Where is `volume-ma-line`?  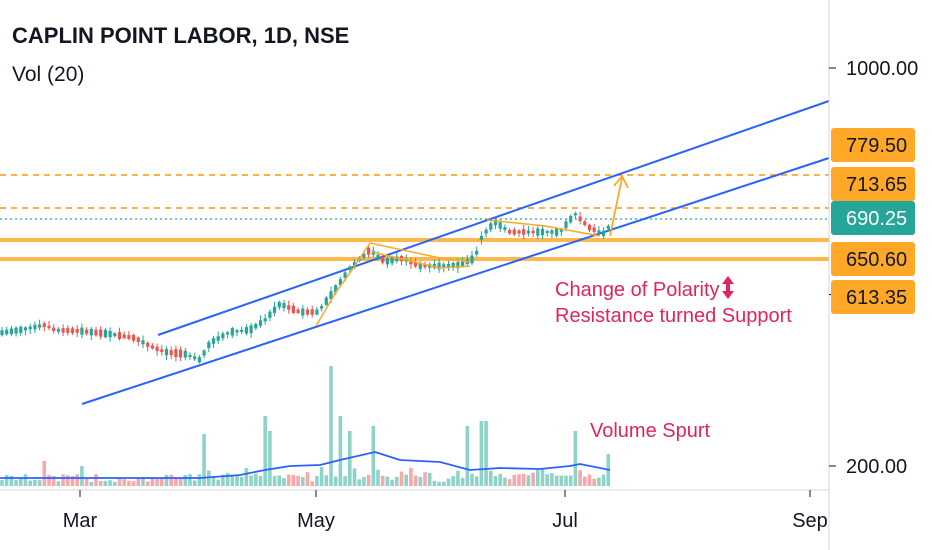
volume-ma-line is located at coordinates (305, 465).